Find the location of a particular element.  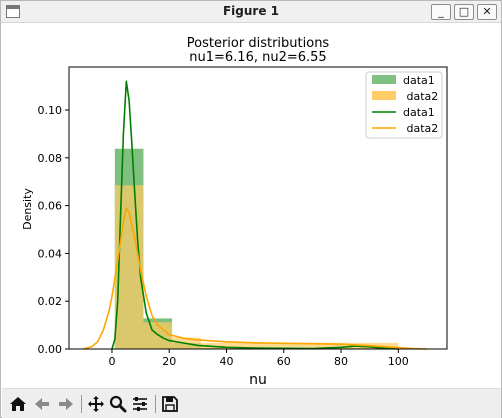

x-tick-label: 20 is located at coordinates (169, 361).